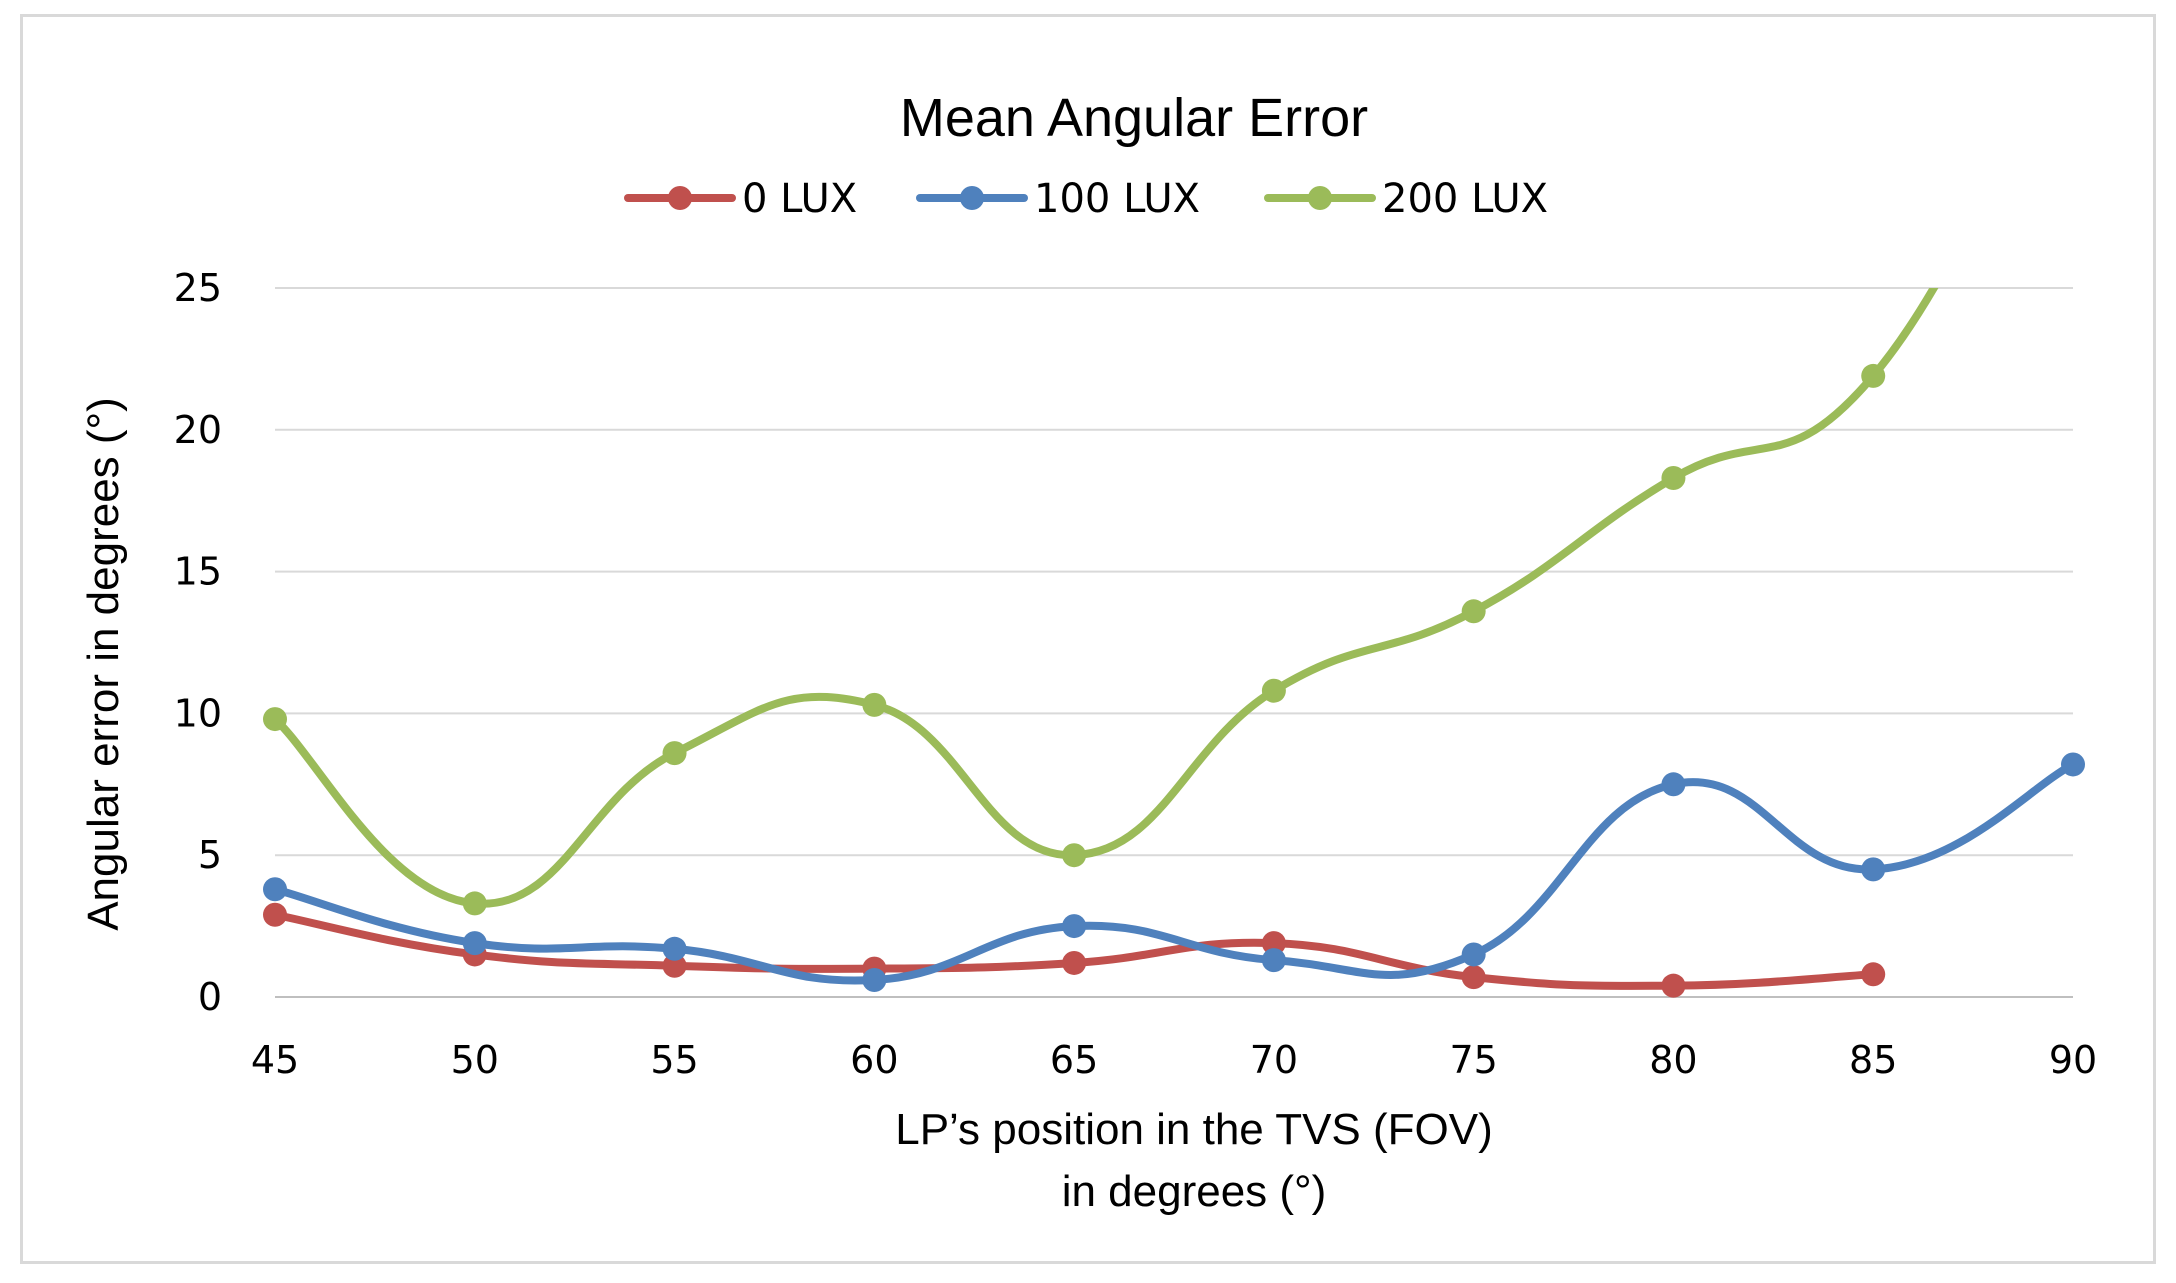 The height and width of the screenshot is (1283, 2176). I want to click on y-tick-label: 15, so click(198, 572).